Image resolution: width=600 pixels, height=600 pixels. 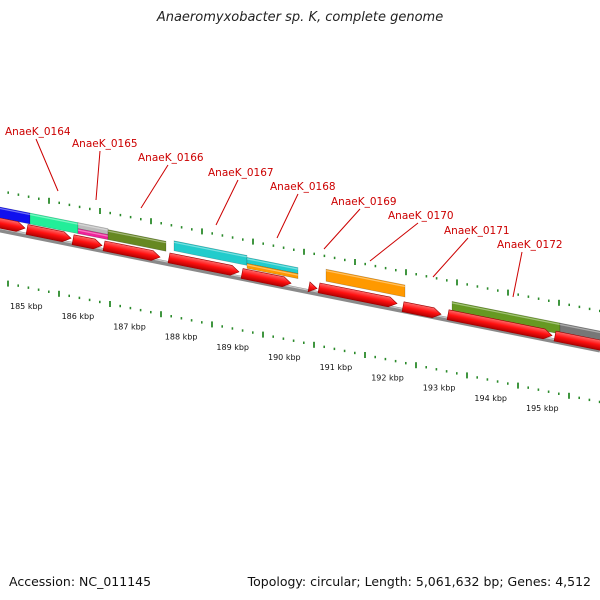 I want to click on scale-label: 190 kbp, so click(x=284, y=357).